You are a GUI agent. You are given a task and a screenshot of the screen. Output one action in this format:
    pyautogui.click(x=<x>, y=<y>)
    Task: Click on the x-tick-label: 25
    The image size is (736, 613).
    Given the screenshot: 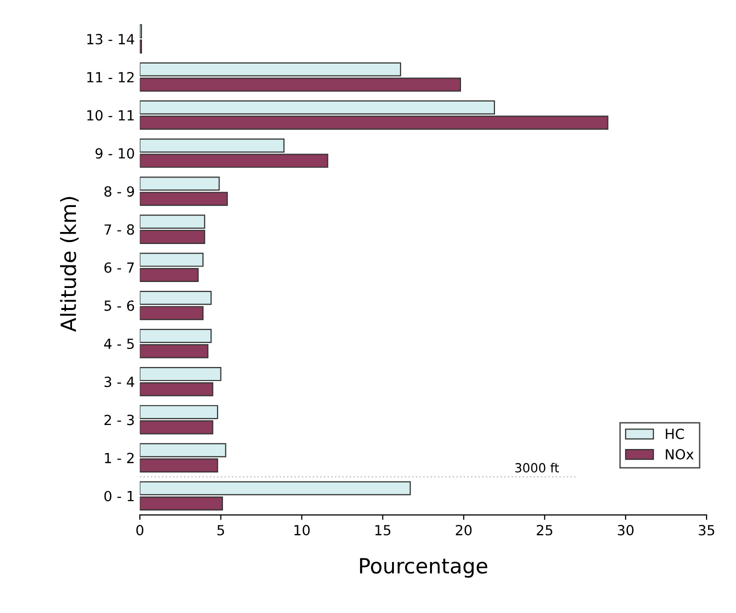 What is the action you would take?
    pyautogui.click(x=544, y=530)
    